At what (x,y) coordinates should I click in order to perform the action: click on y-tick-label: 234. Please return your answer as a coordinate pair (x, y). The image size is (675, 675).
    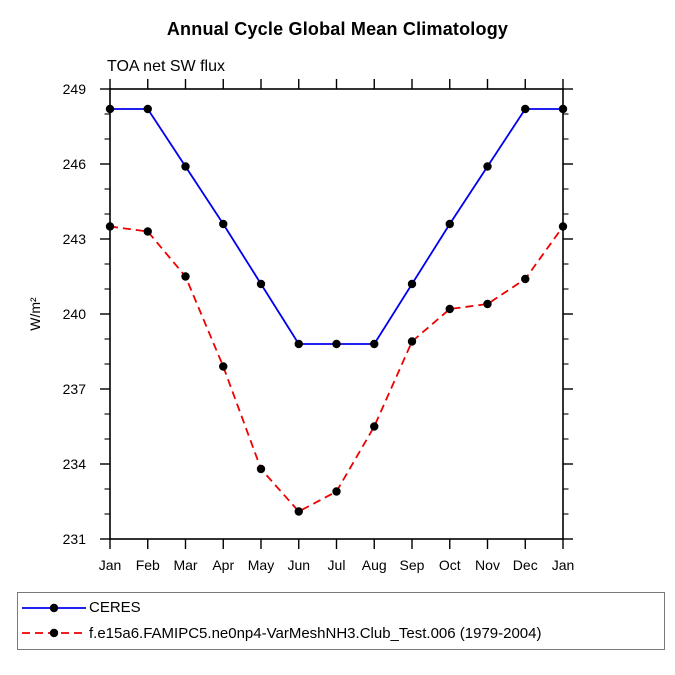
    Looking at the image, I should click on (75, 464).